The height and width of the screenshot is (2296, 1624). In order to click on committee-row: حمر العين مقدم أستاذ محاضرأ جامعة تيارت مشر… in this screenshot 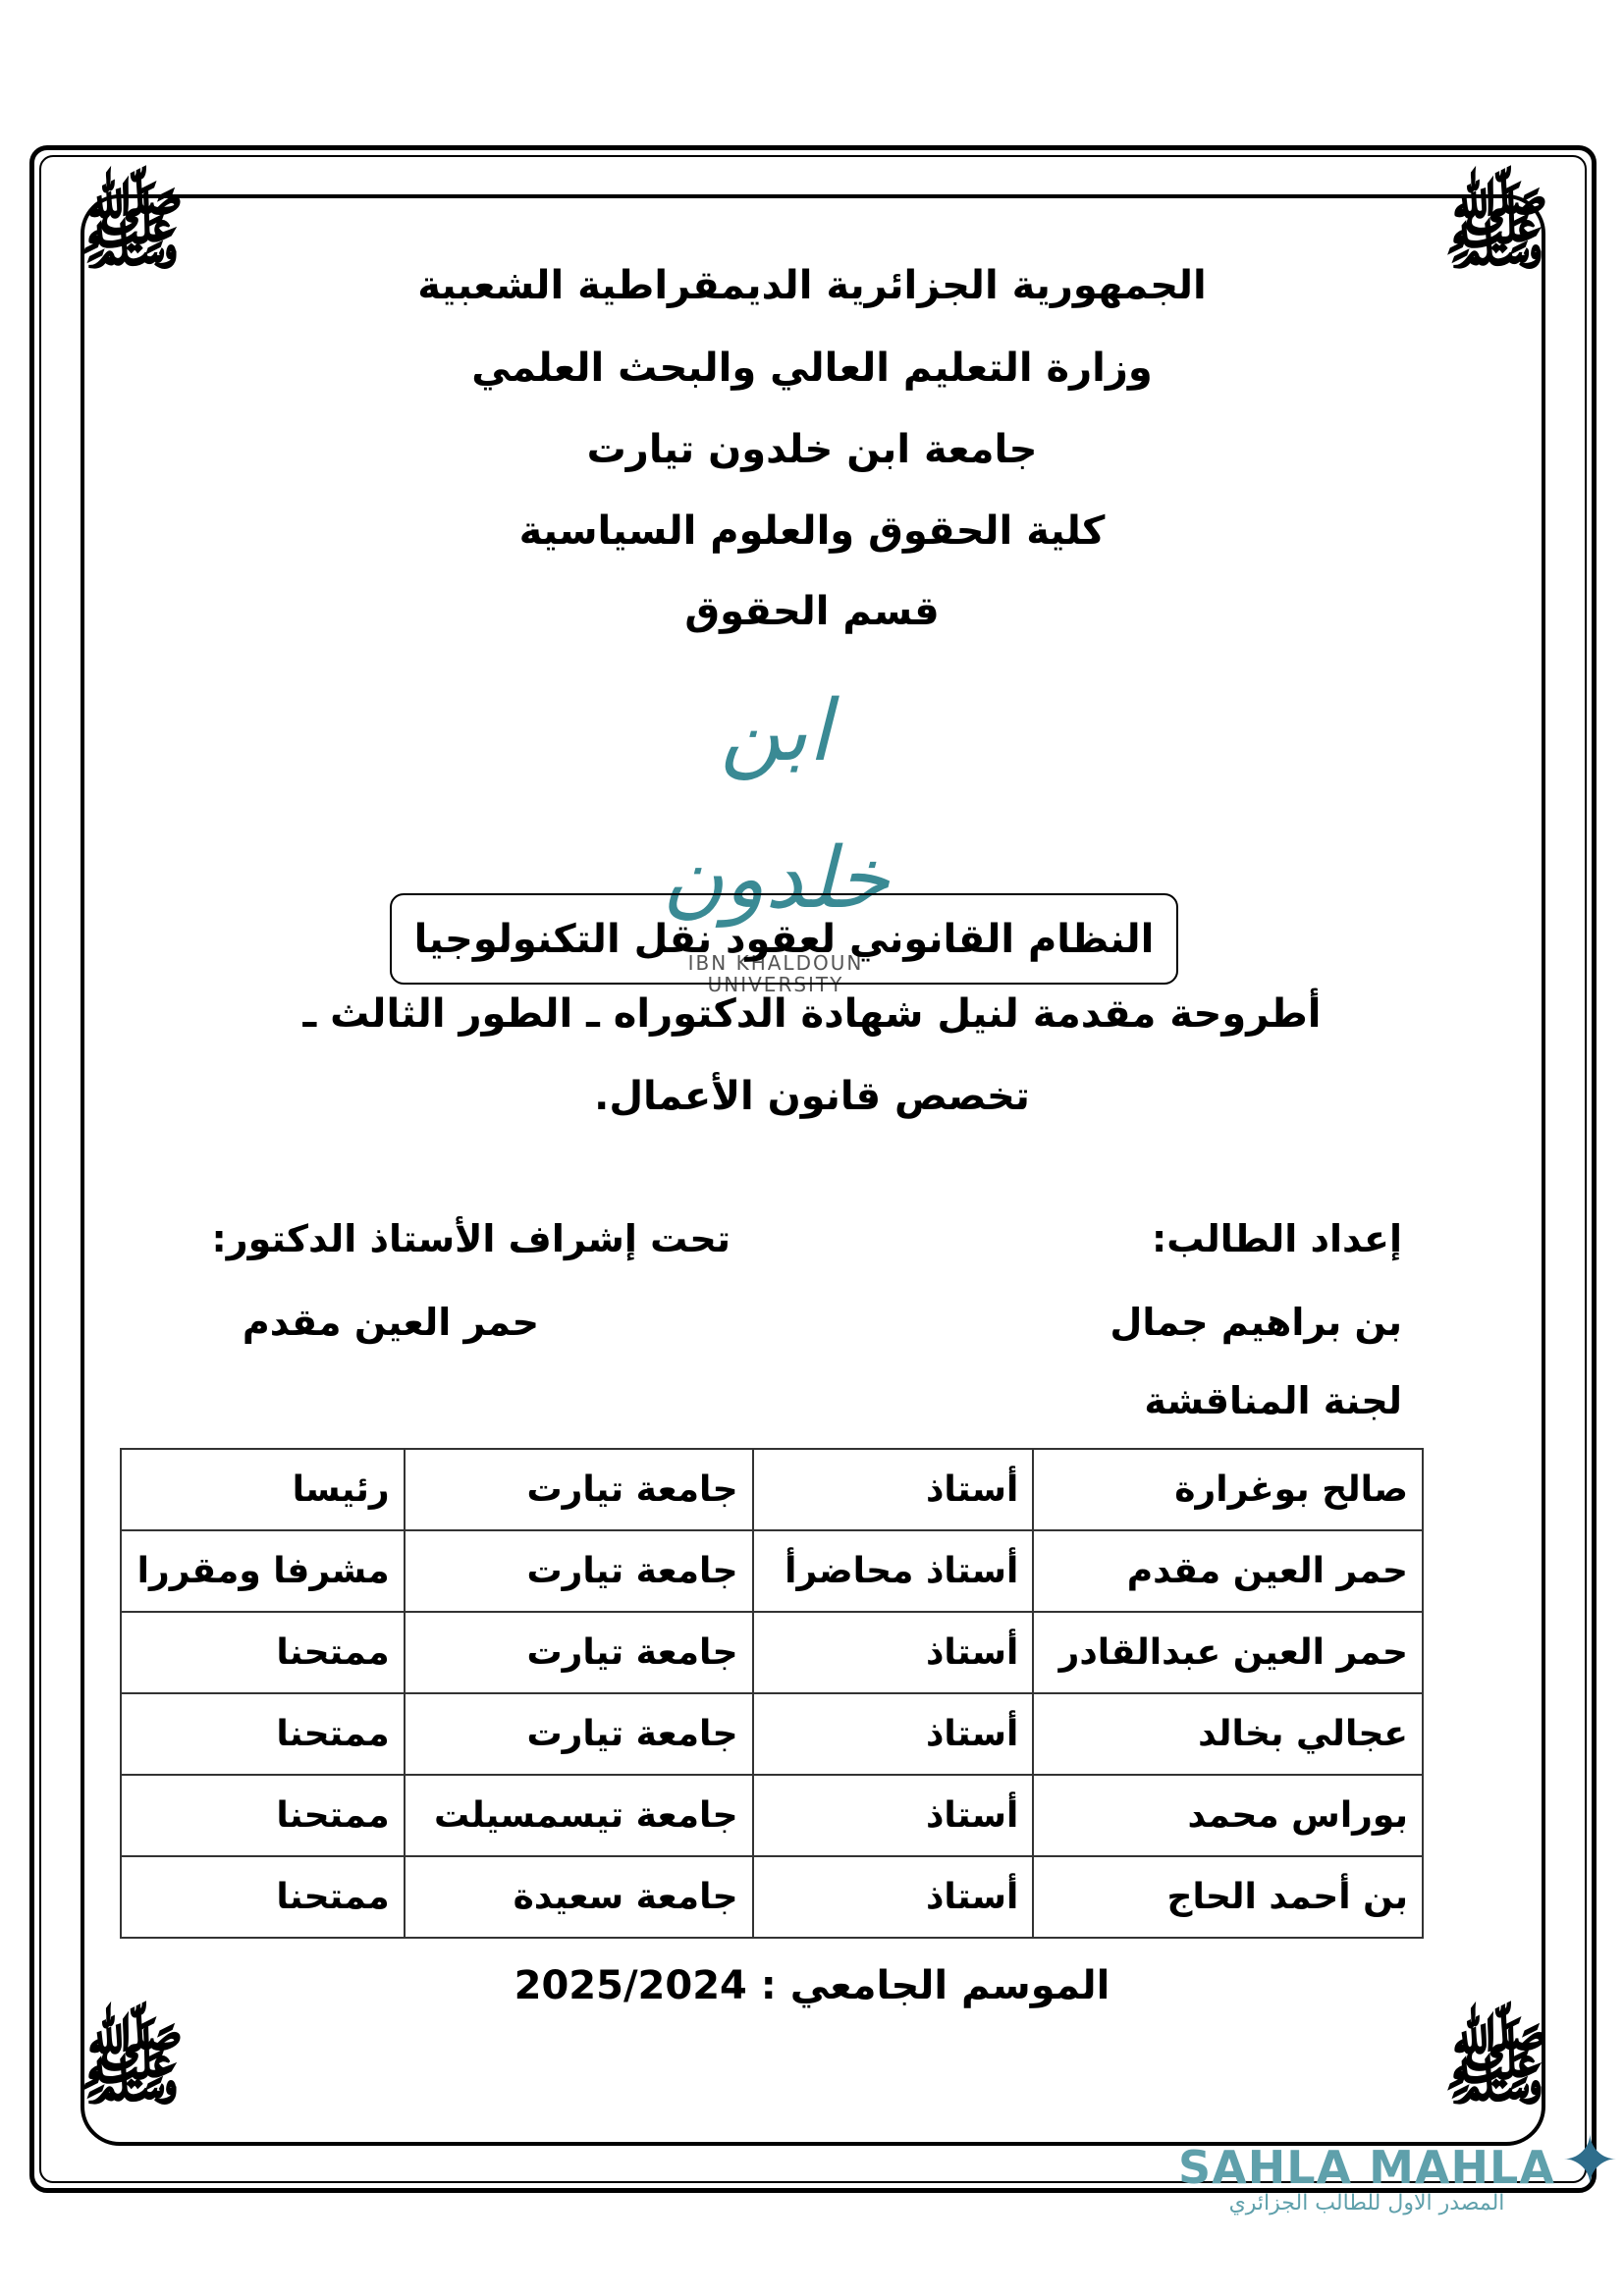, I will do `click(772, 1571)`.